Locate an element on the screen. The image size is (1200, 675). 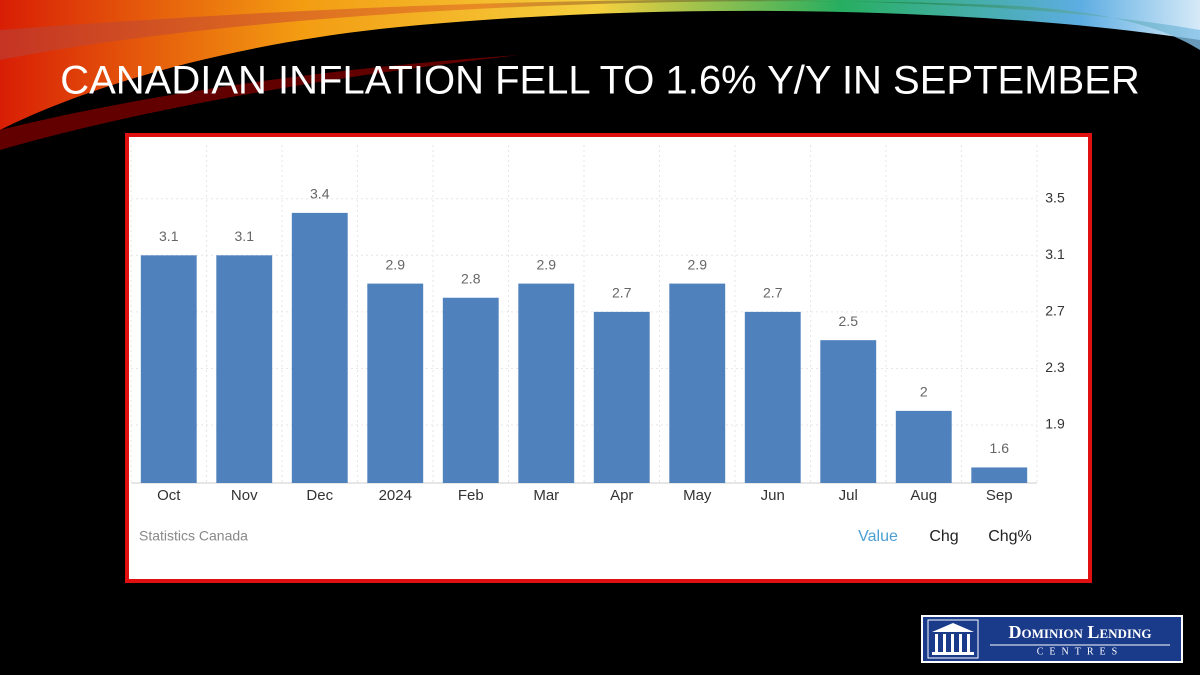
logo-icon is located at coordinates (953, 639).